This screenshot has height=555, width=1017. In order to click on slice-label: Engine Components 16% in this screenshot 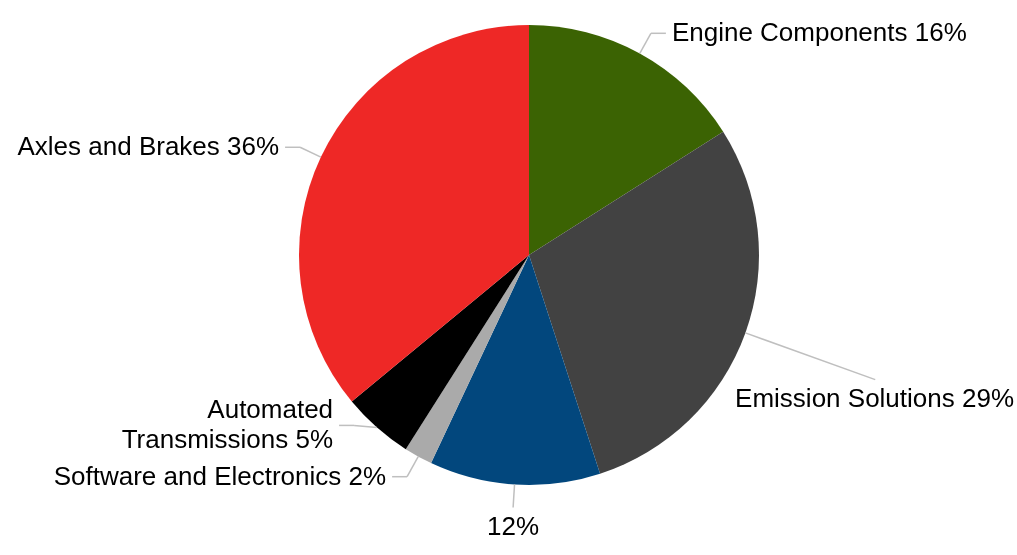, I will do `click(819, 32)`.